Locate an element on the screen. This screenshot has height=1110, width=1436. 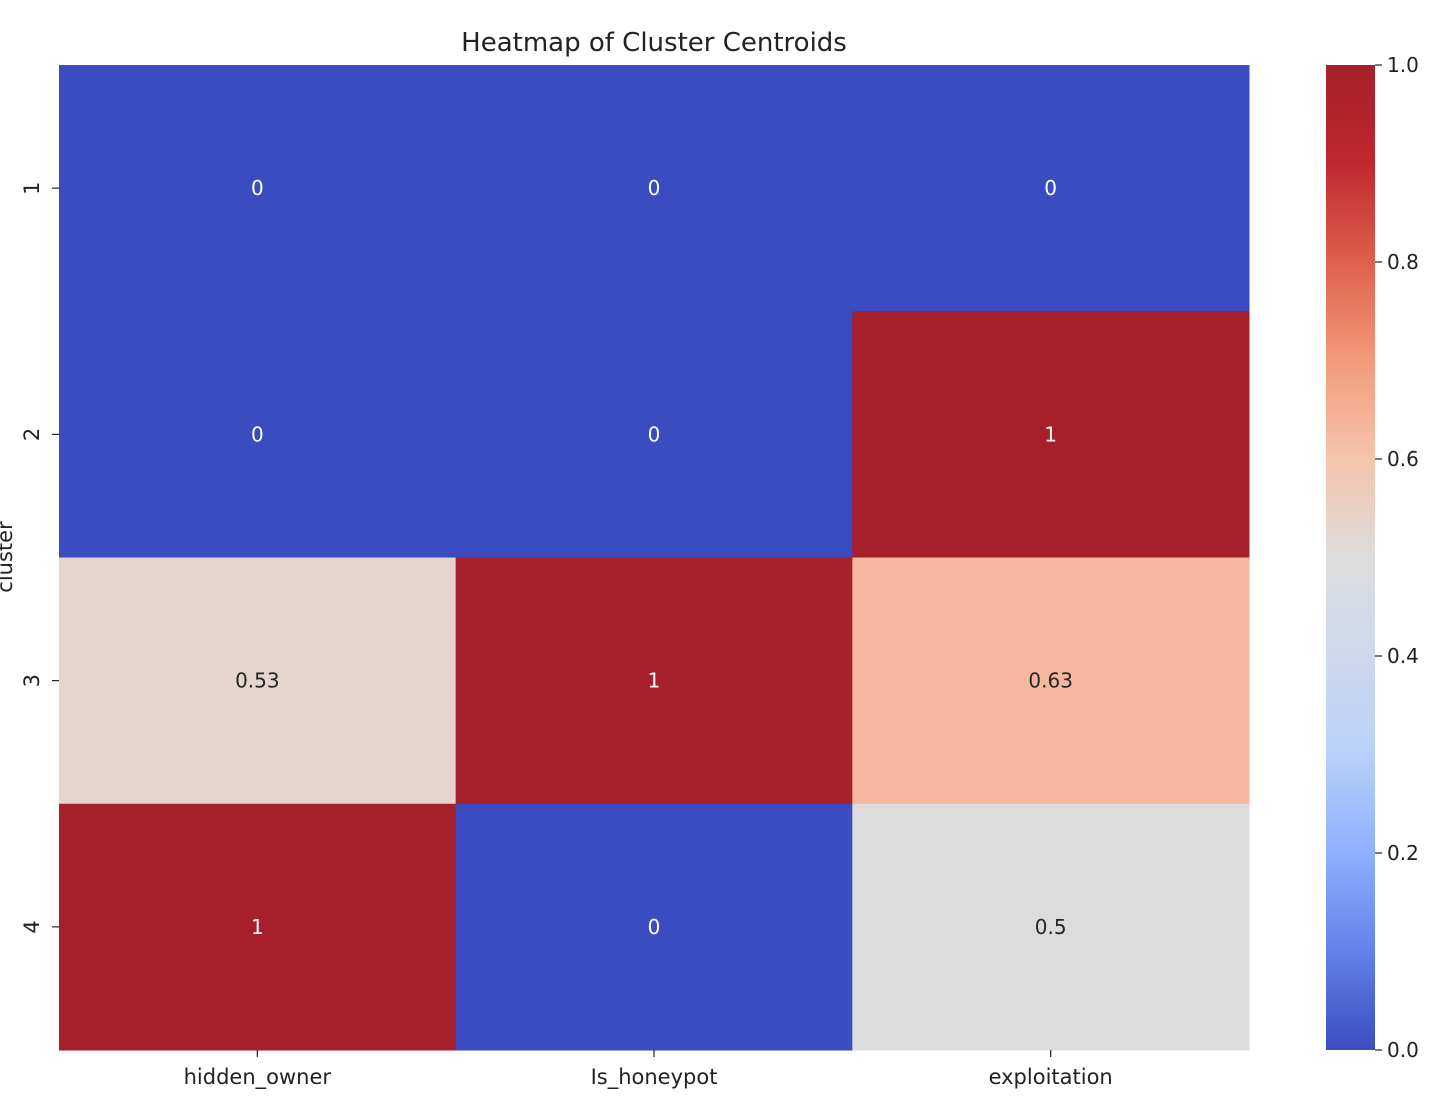
y-tick-label: 3 is located at coordinates (32, 680).